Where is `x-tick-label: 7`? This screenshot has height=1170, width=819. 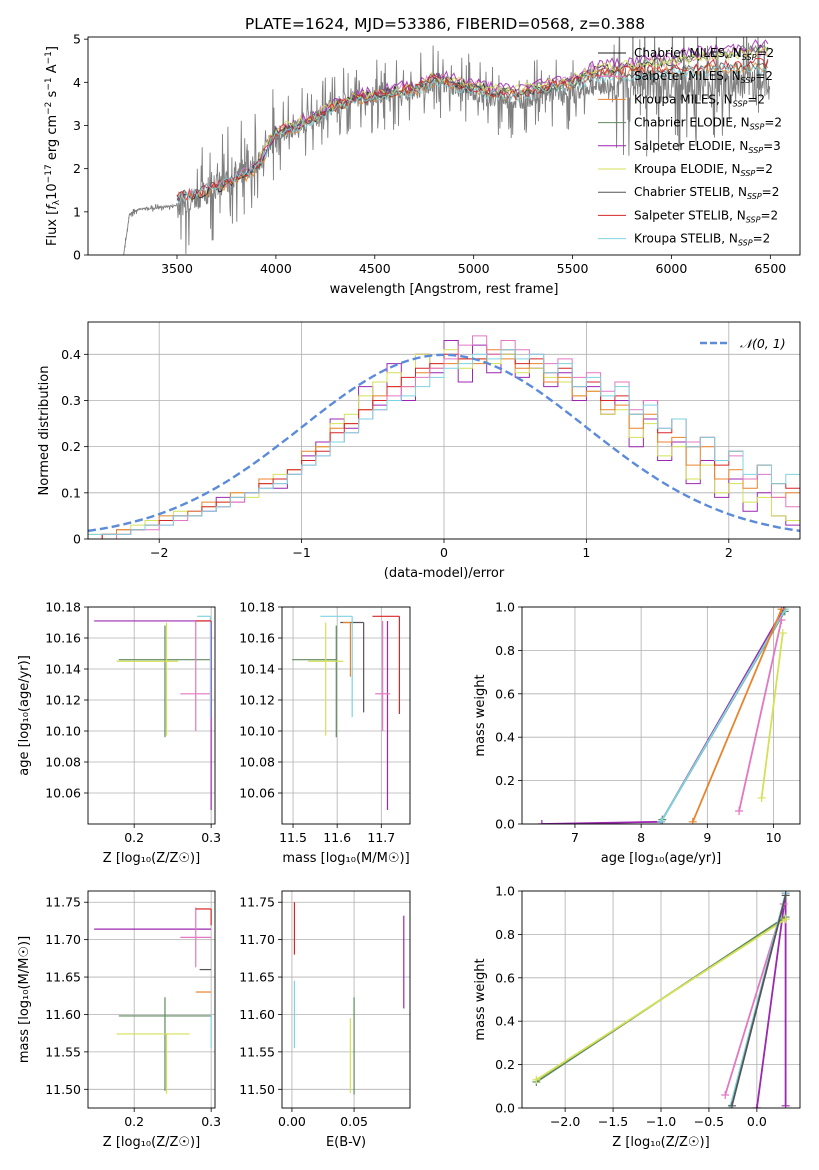
x-tick-label: 7 is located at coordinates (575, 837).